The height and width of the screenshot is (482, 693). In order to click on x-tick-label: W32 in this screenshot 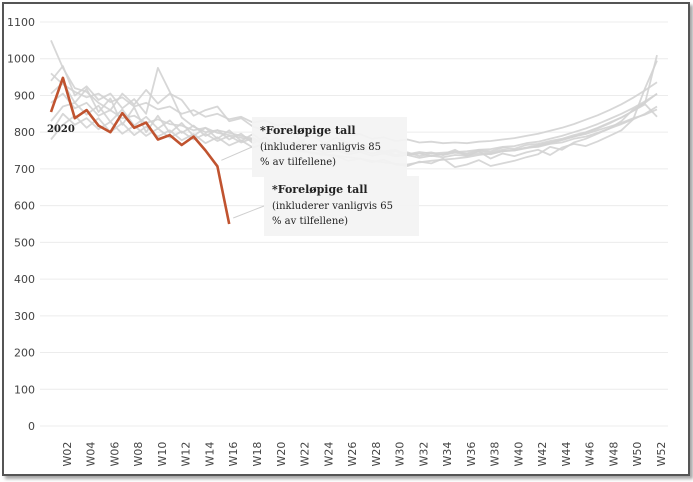, I will do `click(423, 454)`.